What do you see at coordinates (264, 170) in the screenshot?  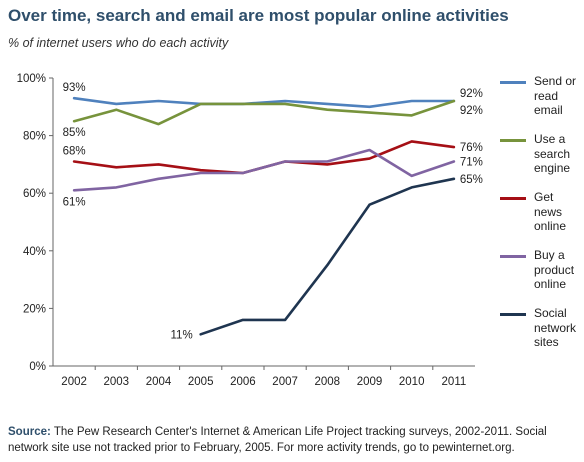 I see `series-line-buy-a-product-online` at bounding box center [264, 170].